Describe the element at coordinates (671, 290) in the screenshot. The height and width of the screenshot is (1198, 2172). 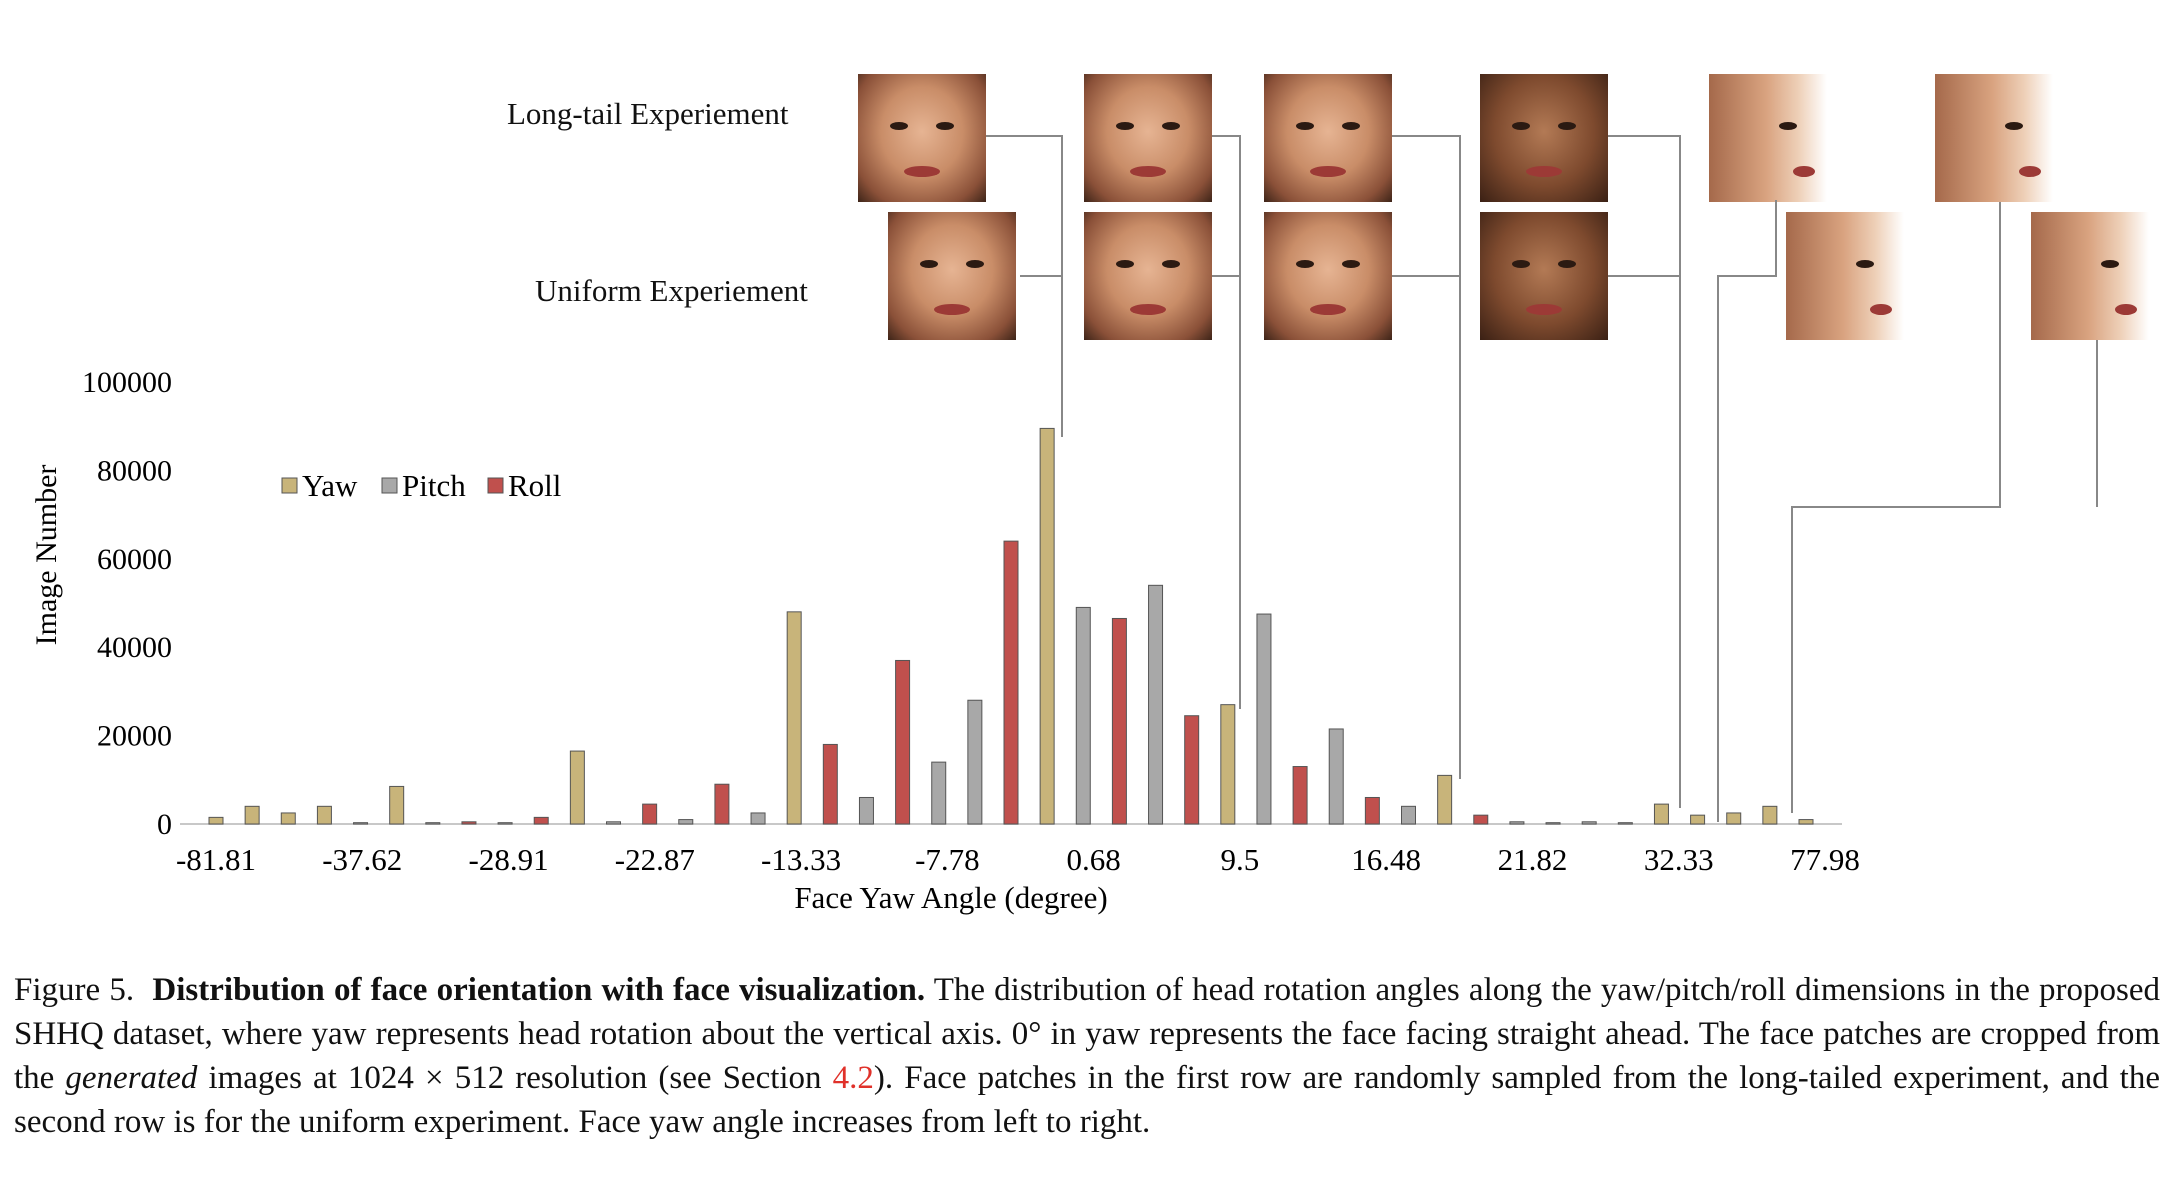
I see `uniform-row-label: Uniform Experiement` at that location.